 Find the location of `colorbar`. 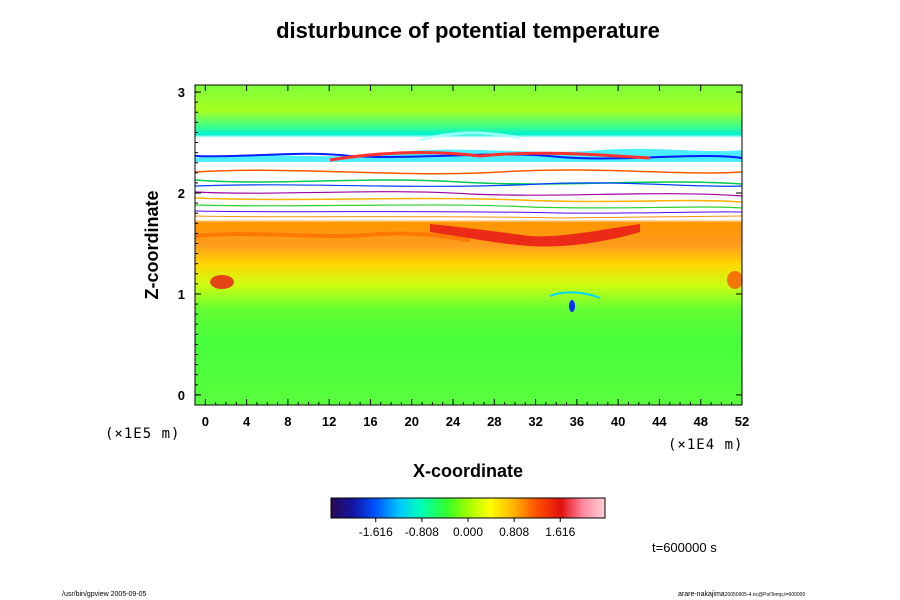

colorbar is located at coordinates (468, 508).